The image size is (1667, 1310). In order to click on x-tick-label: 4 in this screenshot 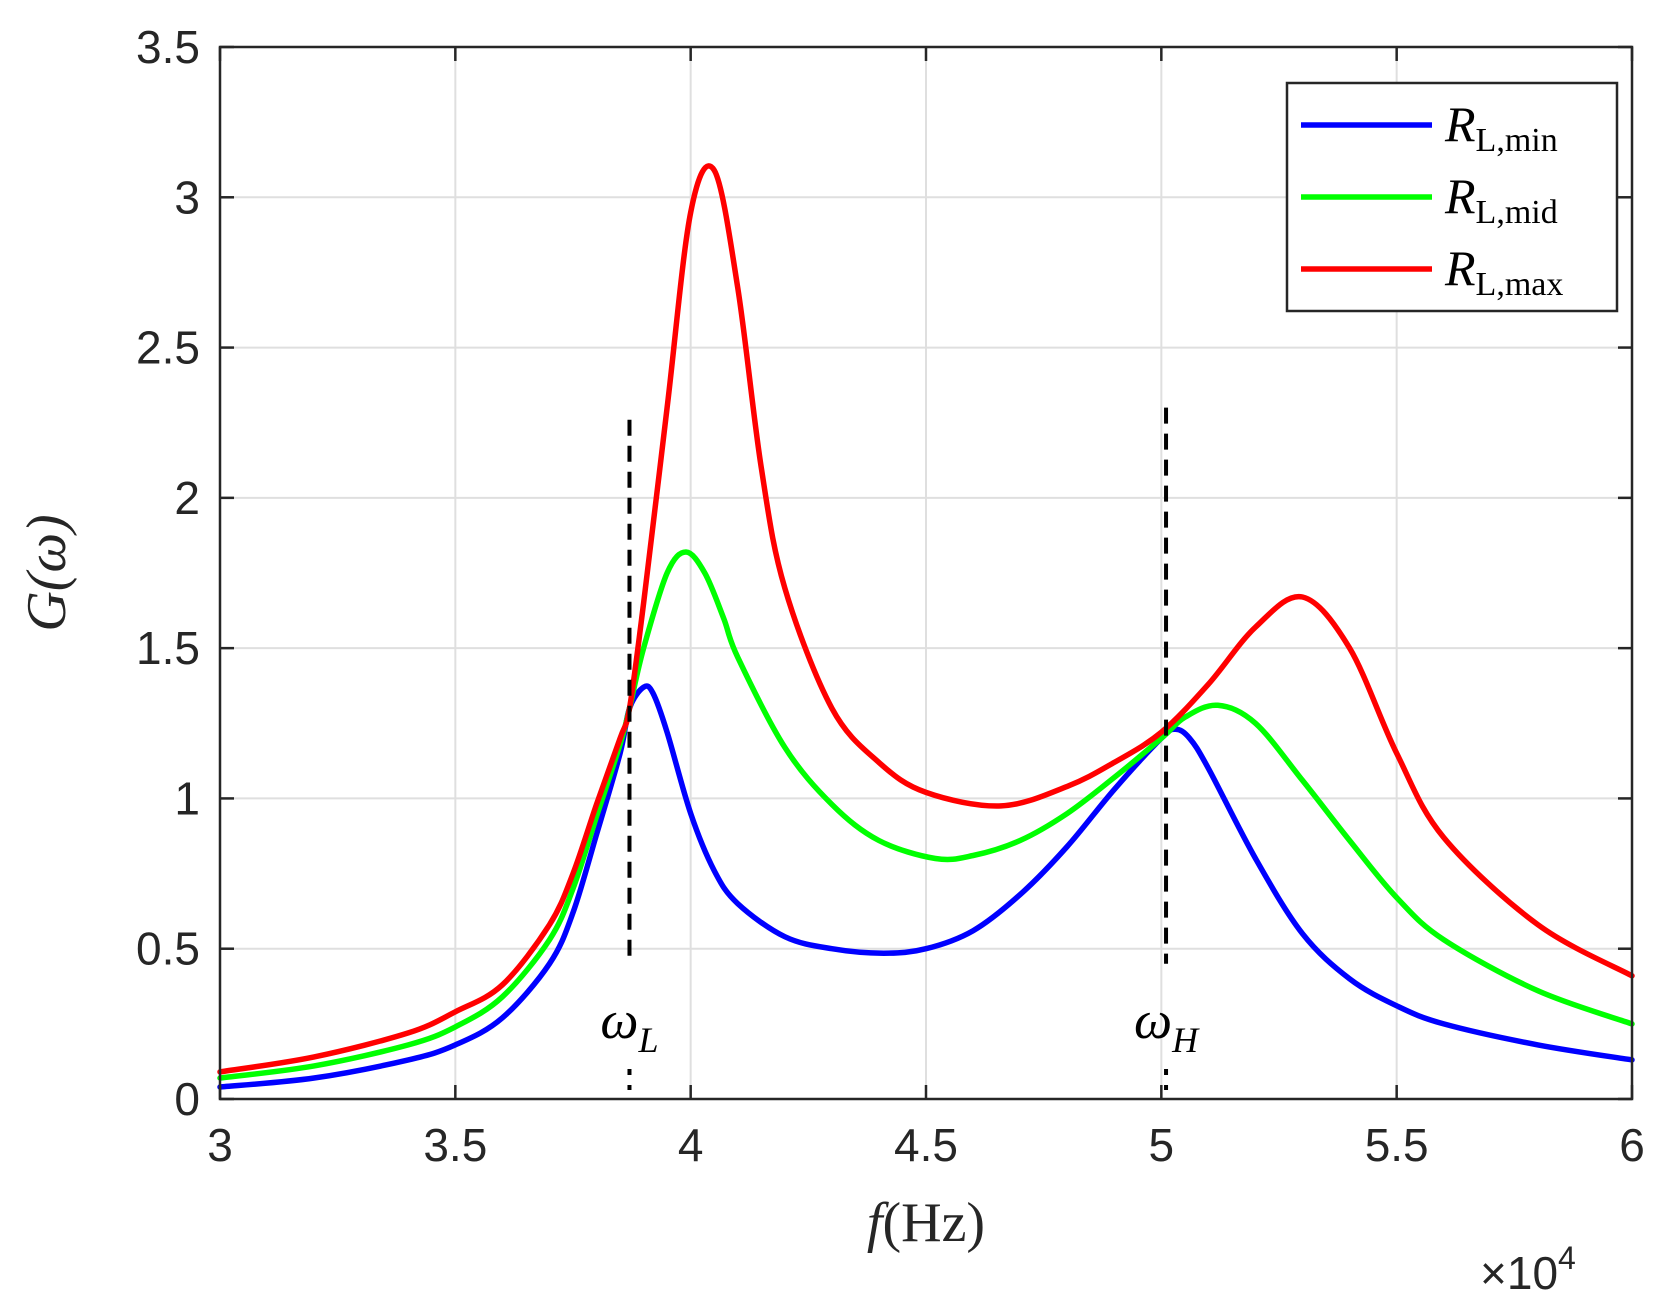, I will do `click(691, 1145)`.